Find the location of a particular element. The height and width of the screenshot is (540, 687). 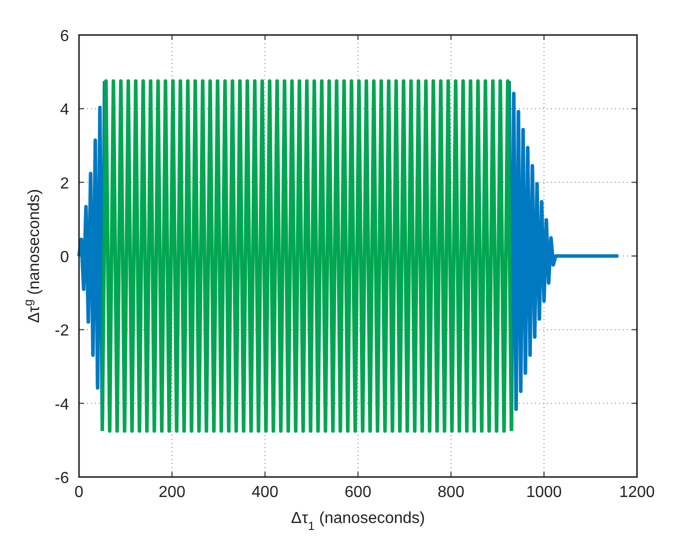

x-tick-label: 200 is located at coordinates (172, 492).